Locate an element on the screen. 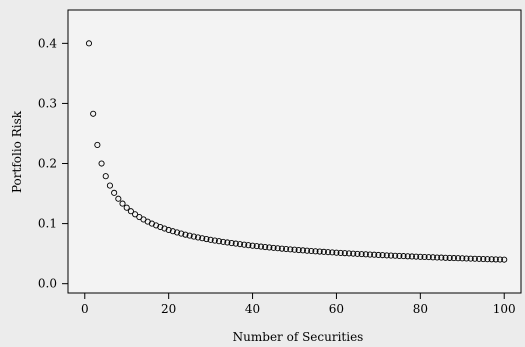 This screenshot has height=347, width=525. y-axis: 0.0 0.1 0.2 0.3 0.4 is located at coordinates (53, 163).